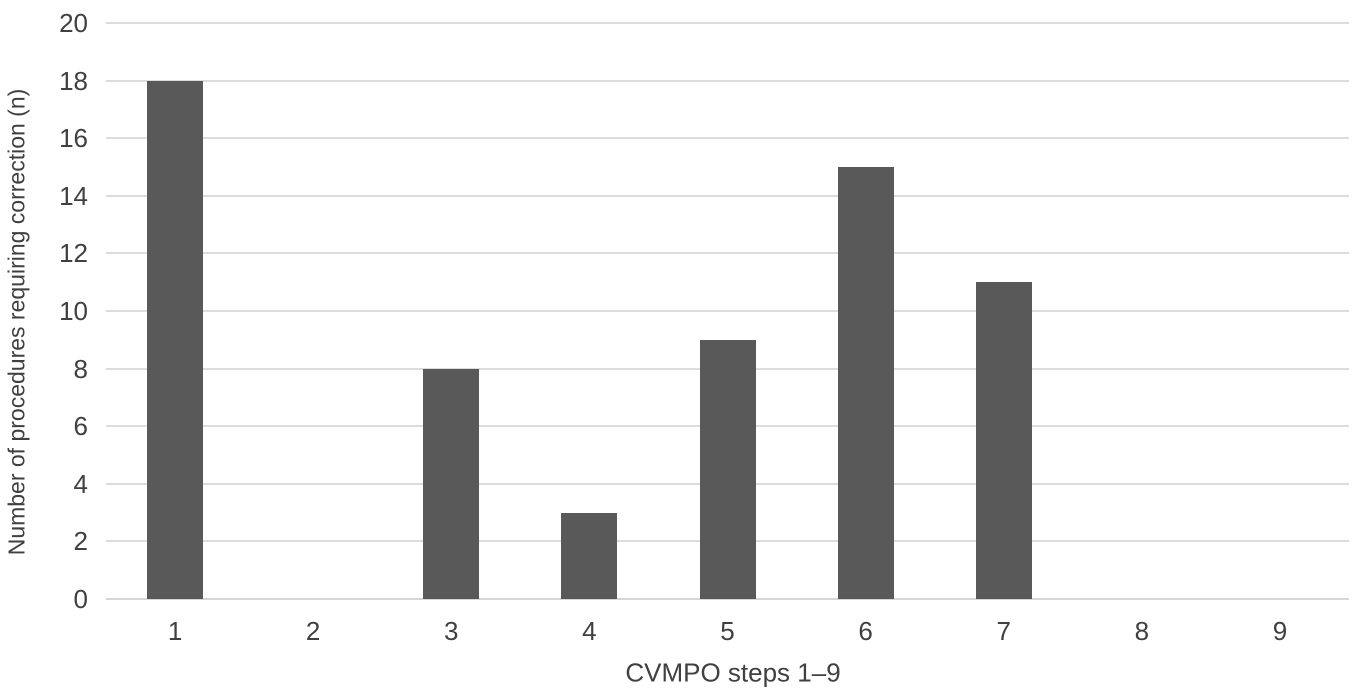  I want to click on x-tick-label-4: 4, so click(589, 631).